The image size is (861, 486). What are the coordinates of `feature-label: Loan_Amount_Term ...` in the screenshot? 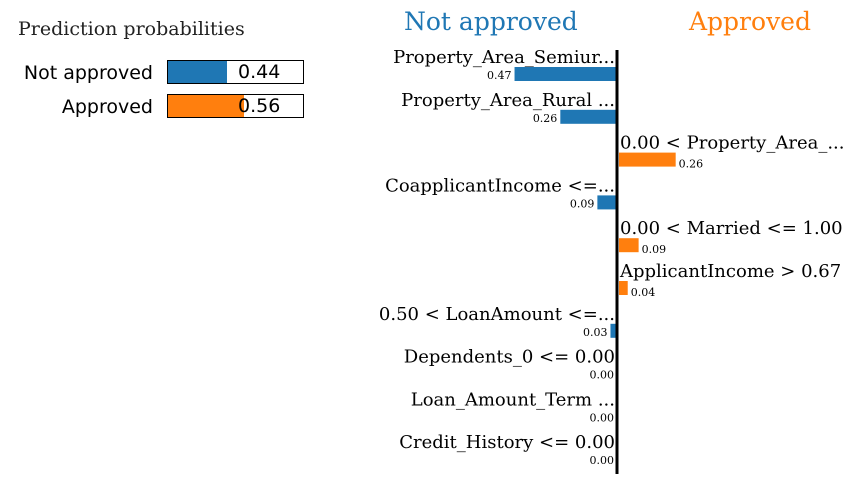 It's located at (513, 399).